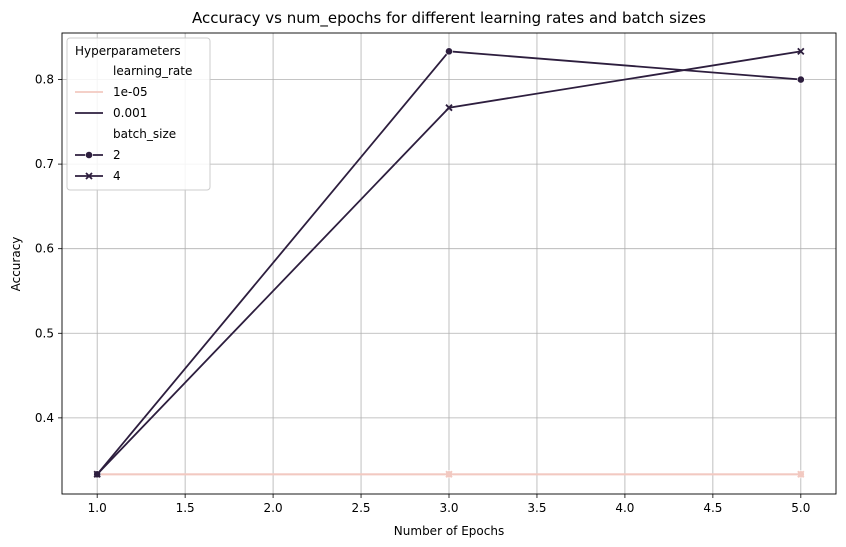  What do you see at coordinates (97, 508) in the screenshot?
I see `x-tick-label: 1.0` at bounding box center [97, 508].